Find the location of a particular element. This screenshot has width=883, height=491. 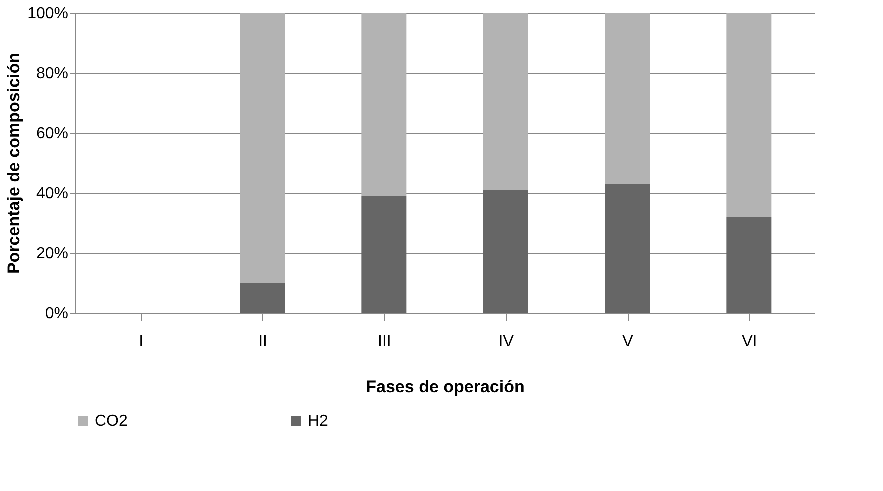

y-tick-label: 100% is located at coordinates (48, 14).